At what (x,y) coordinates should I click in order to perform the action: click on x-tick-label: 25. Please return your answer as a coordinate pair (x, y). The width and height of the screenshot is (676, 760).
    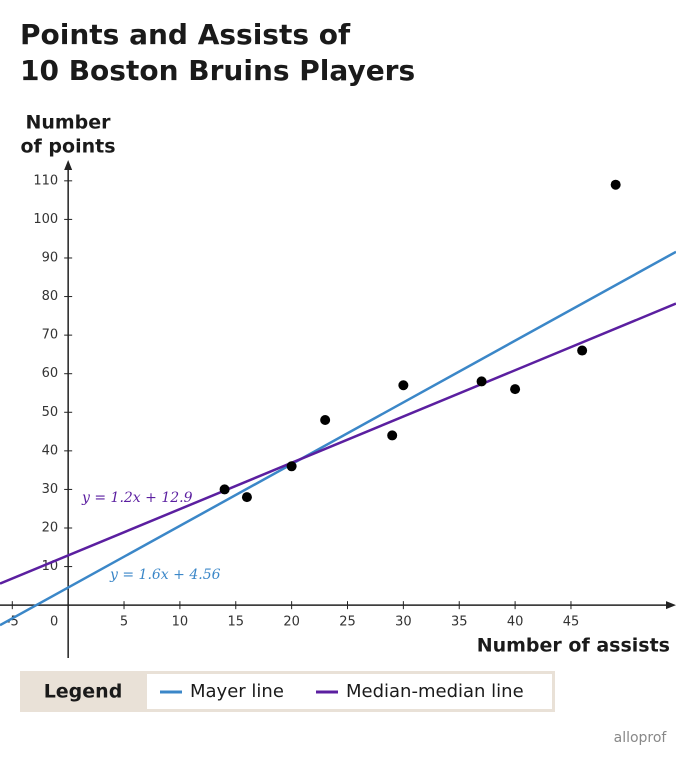
    Looking at the image, I should click on (347, 622).